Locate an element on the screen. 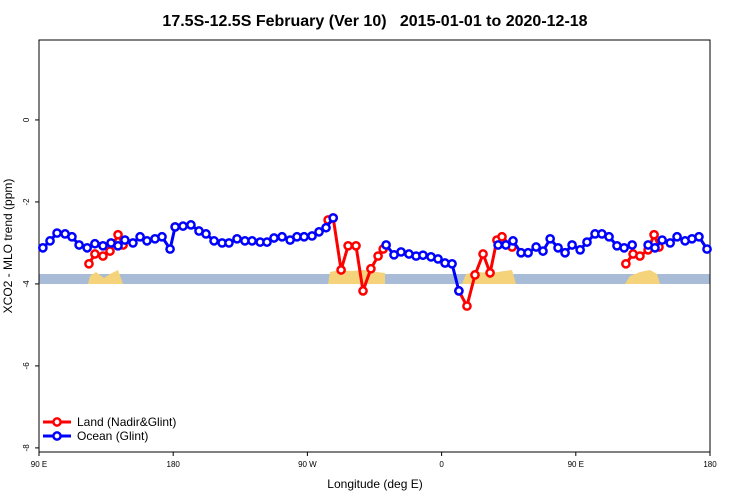 The image size is (750, 500). y-tick-label: -4 is located at coordinates (26, 284).